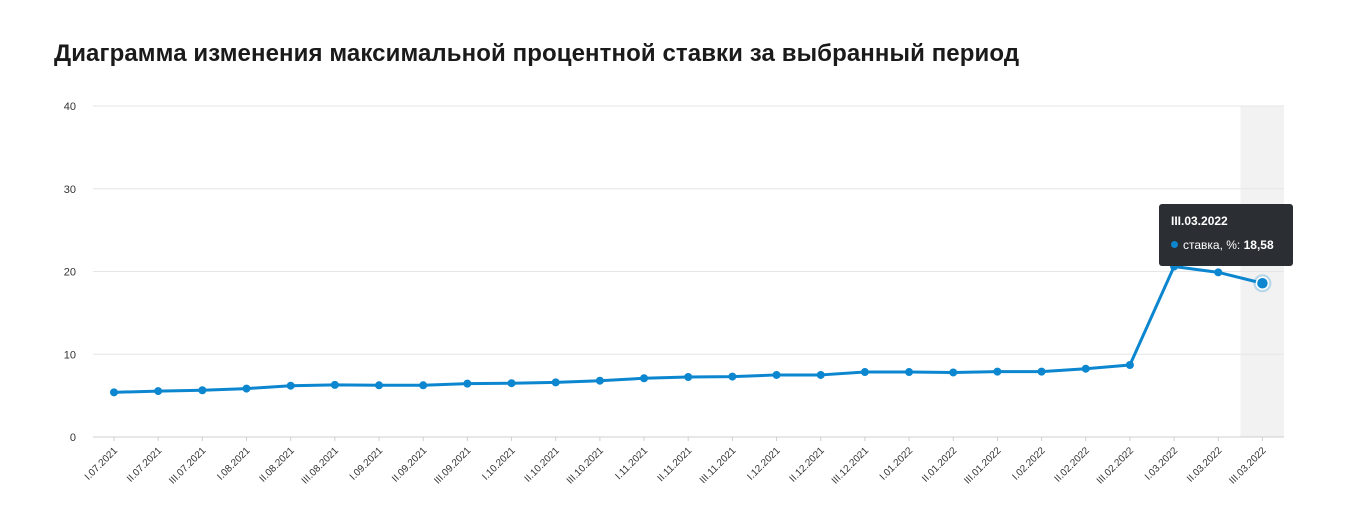  What do you see at coordinates (808, 465) in the screenshot?
I see `x-tick-label: II.12.2021` at bounding box center [808, 465].